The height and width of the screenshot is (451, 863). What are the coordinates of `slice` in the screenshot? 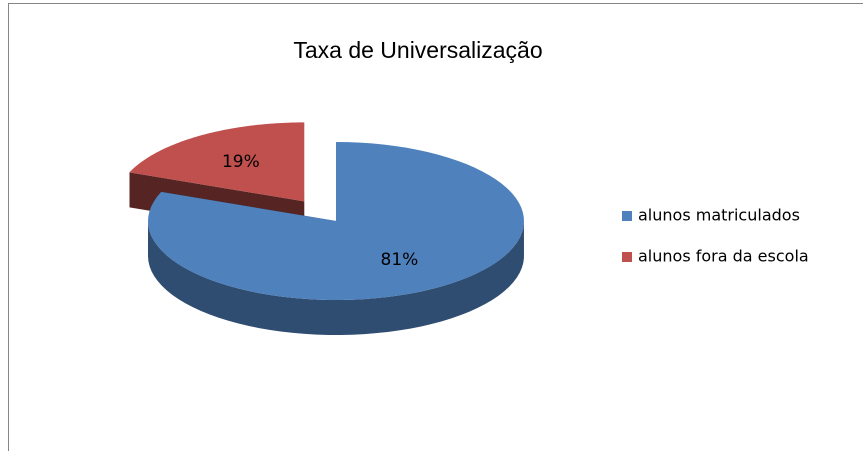 It's located at (217, 162).